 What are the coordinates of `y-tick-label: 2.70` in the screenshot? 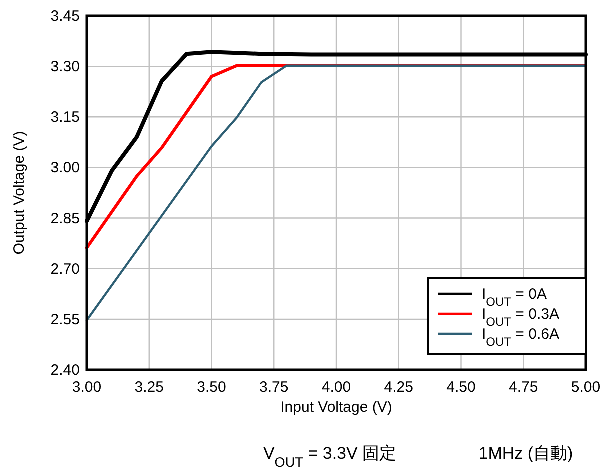 It's located at (65, 269).